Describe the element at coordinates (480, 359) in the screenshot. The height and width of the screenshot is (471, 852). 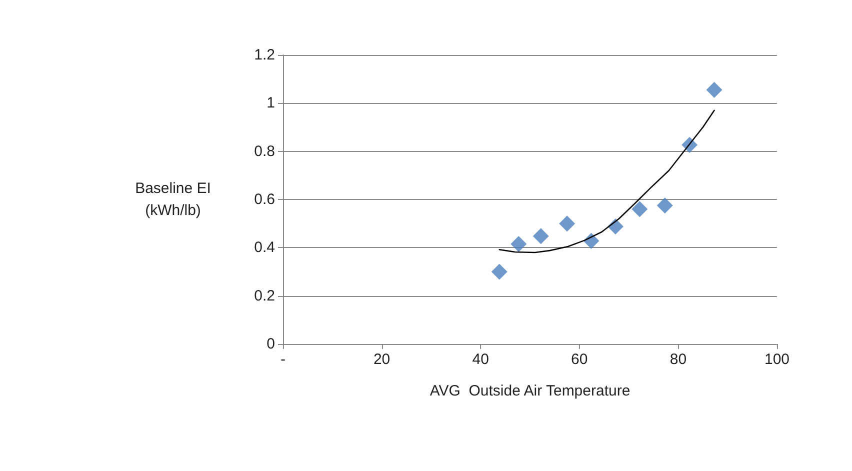
I see `x-tick-label: 40` at that location.